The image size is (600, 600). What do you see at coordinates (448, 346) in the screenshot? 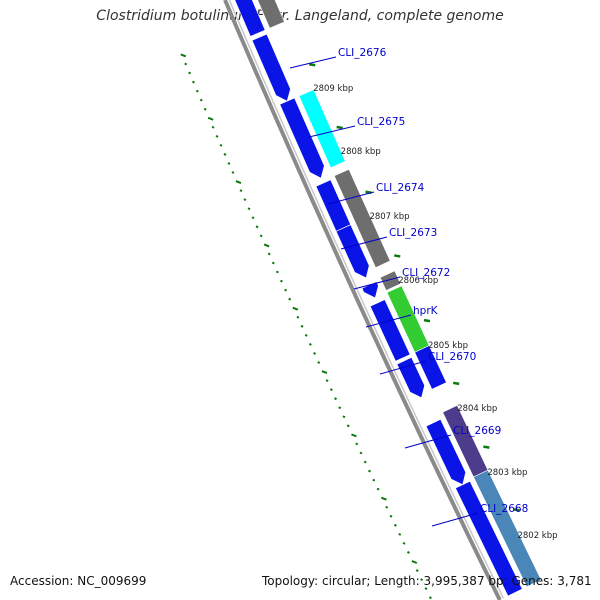
I see `kbp-label: 2805 kbp` at bounding box center [448, 346].